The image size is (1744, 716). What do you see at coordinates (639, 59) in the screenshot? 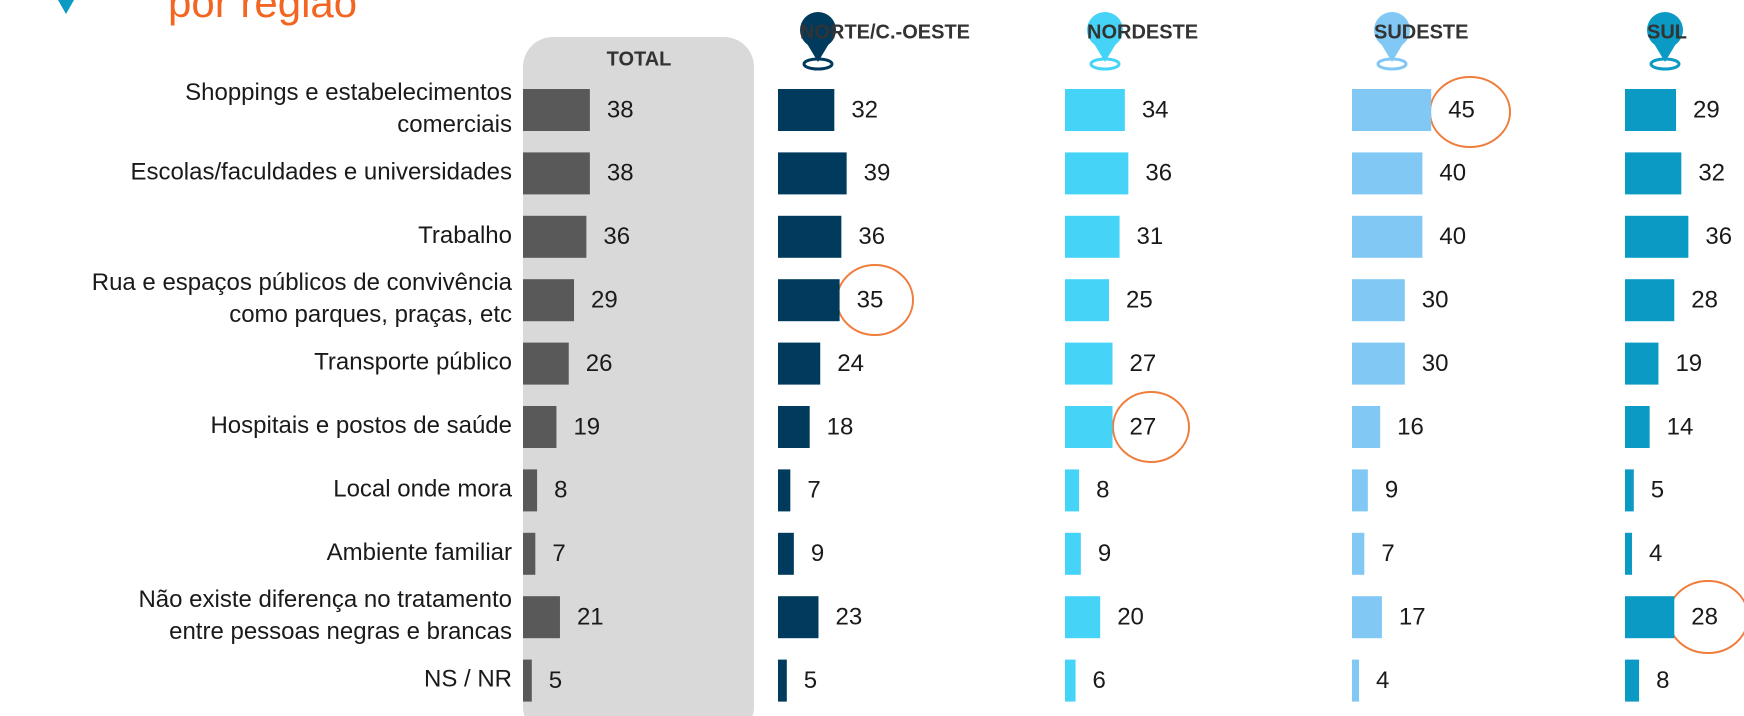
I see `series-header: TOTAL` at bounding box center [639, 59].